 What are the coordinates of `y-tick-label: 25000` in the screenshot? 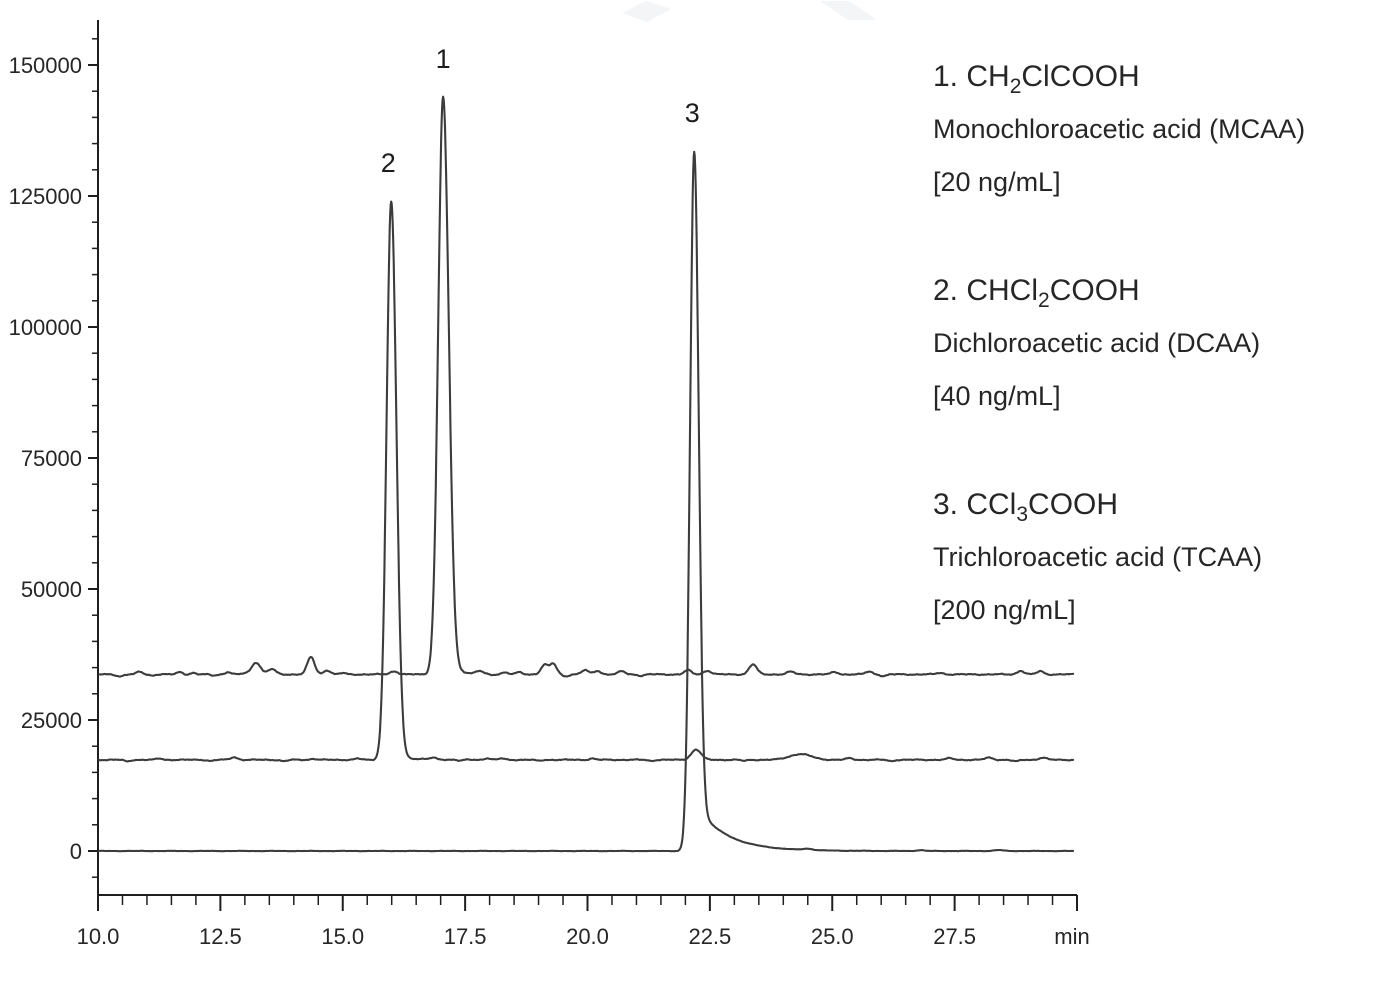 It's located at (51, 720).